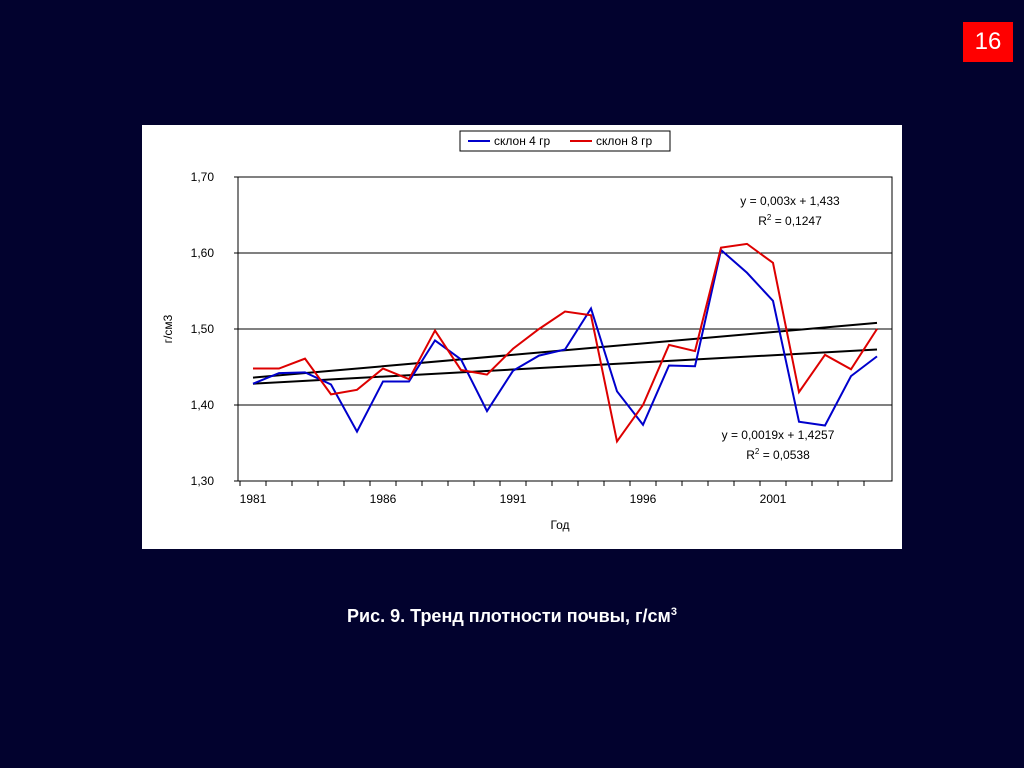  What do you see at coordinates (773, 499) in the screenshot?
I see `x-tick-label: 2001` at bounding box center [773, 499].